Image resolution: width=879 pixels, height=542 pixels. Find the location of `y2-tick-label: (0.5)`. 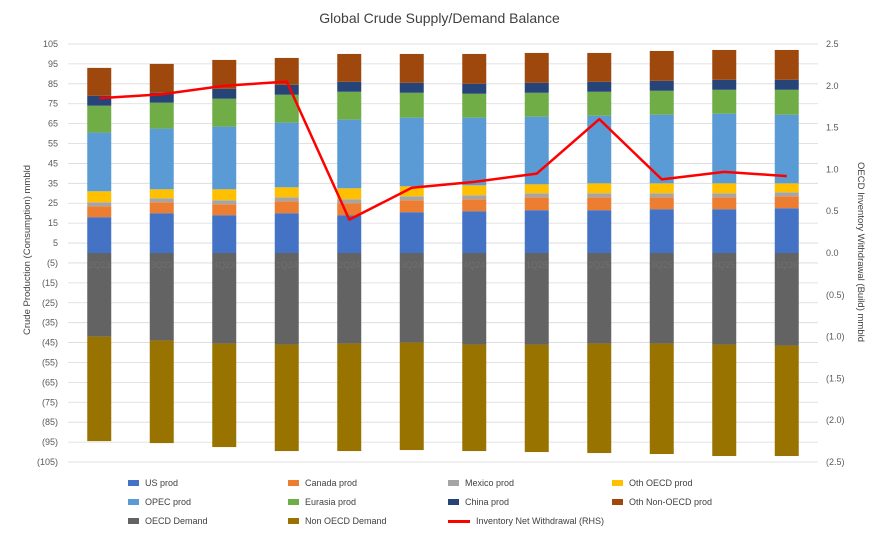

y2-tick-label: (0.5) is located at coordinates (835, 295).